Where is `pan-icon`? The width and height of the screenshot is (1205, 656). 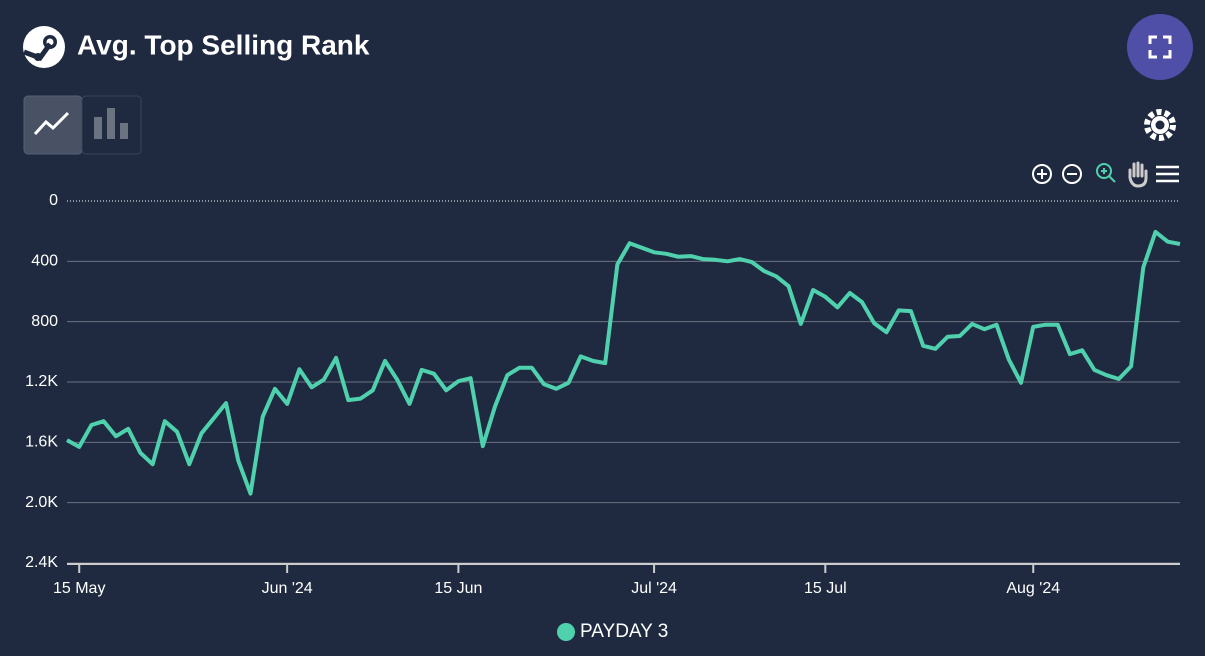
pan-icon is located at coordinates (1138, 174).